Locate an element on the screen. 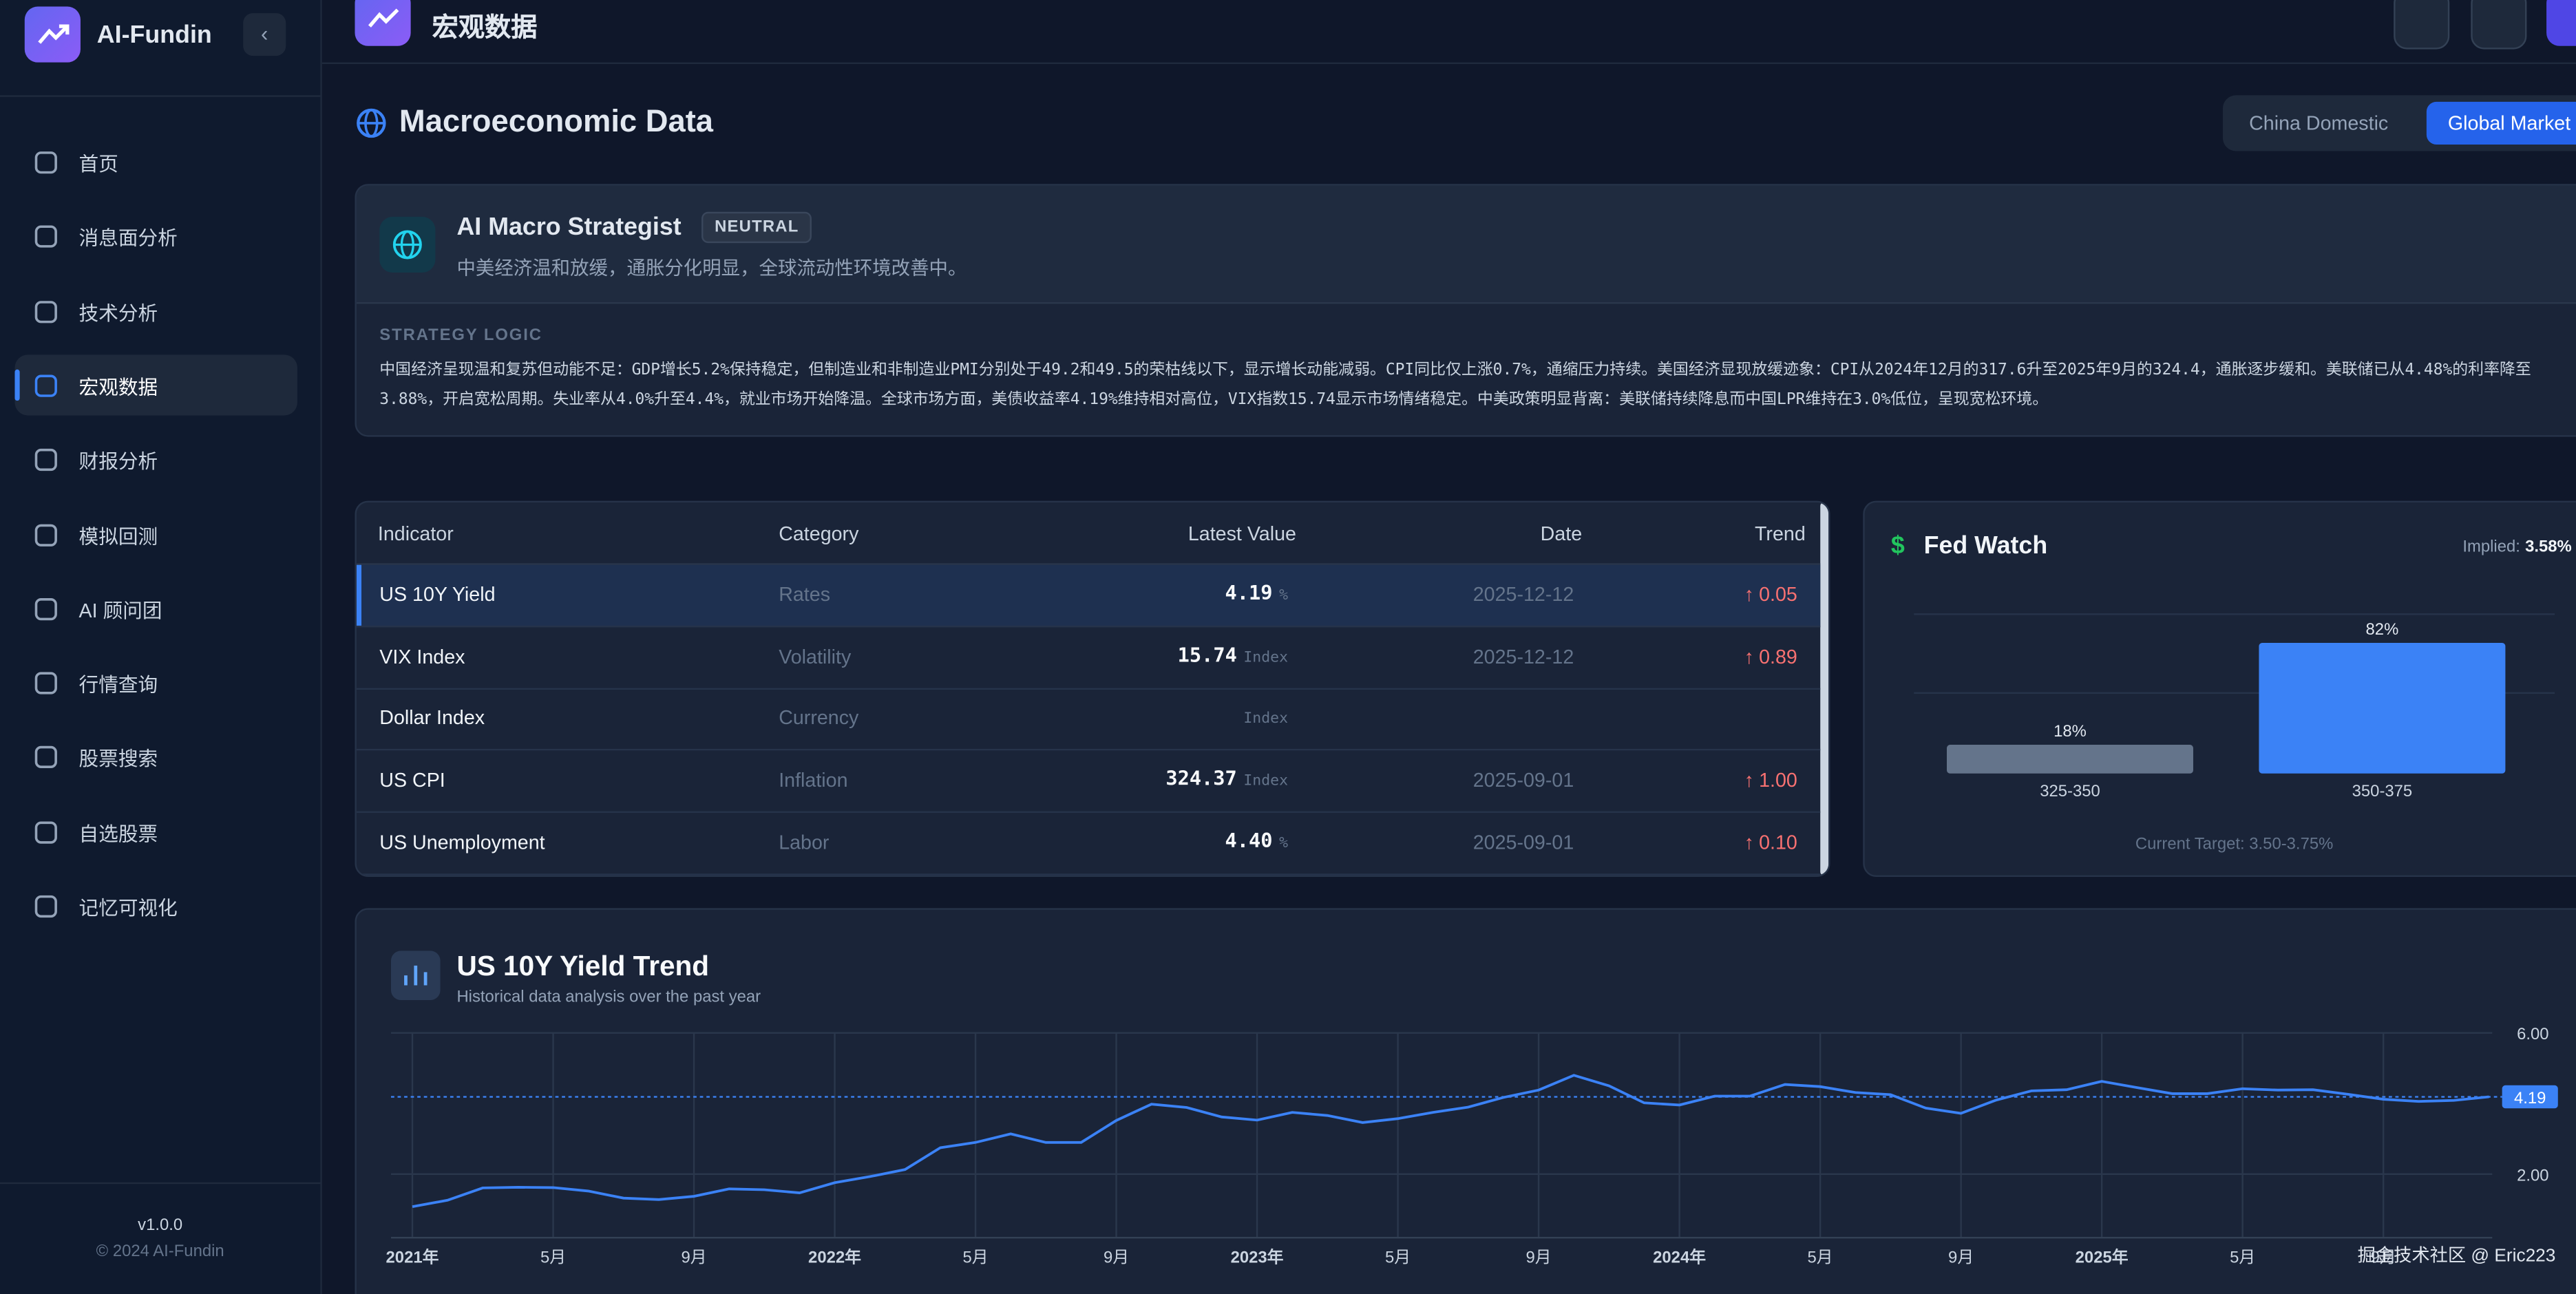 The image size is (2576, 1294). value: 324.37 is located at coordinates (1201, 778).